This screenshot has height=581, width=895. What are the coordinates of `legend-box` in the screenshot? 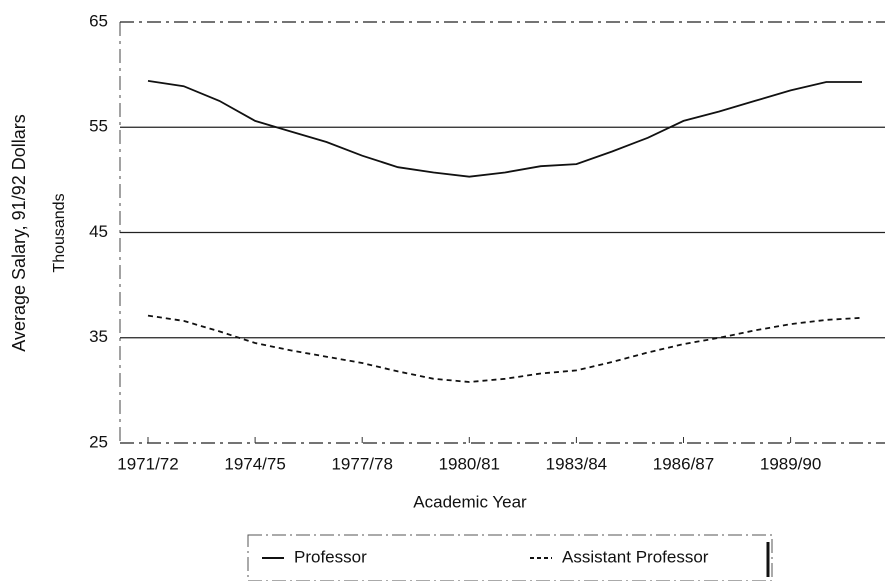 It's located at (510, 557).